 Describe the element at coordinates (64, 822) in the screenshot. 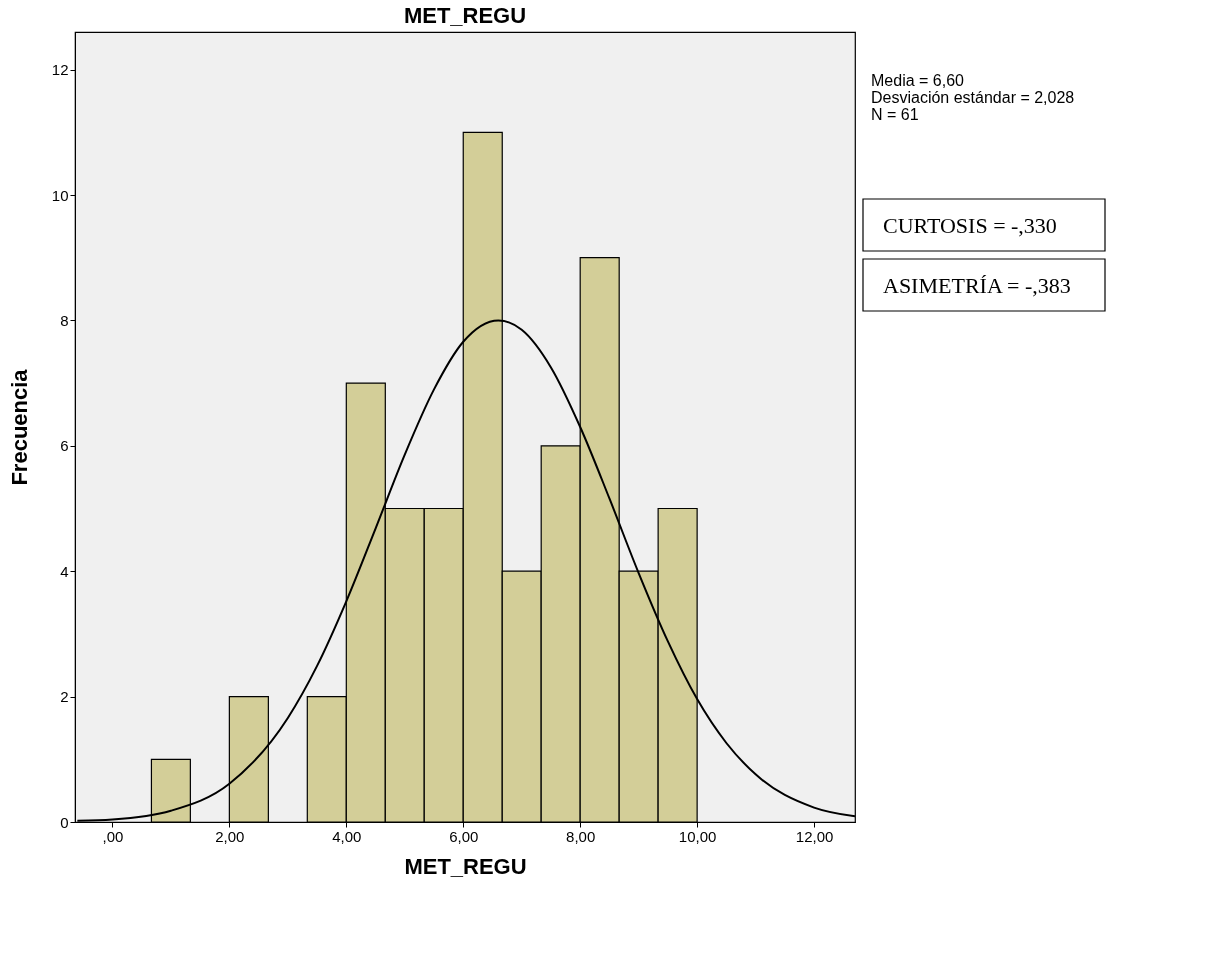

I see `y-tick-label: 0` at that location.